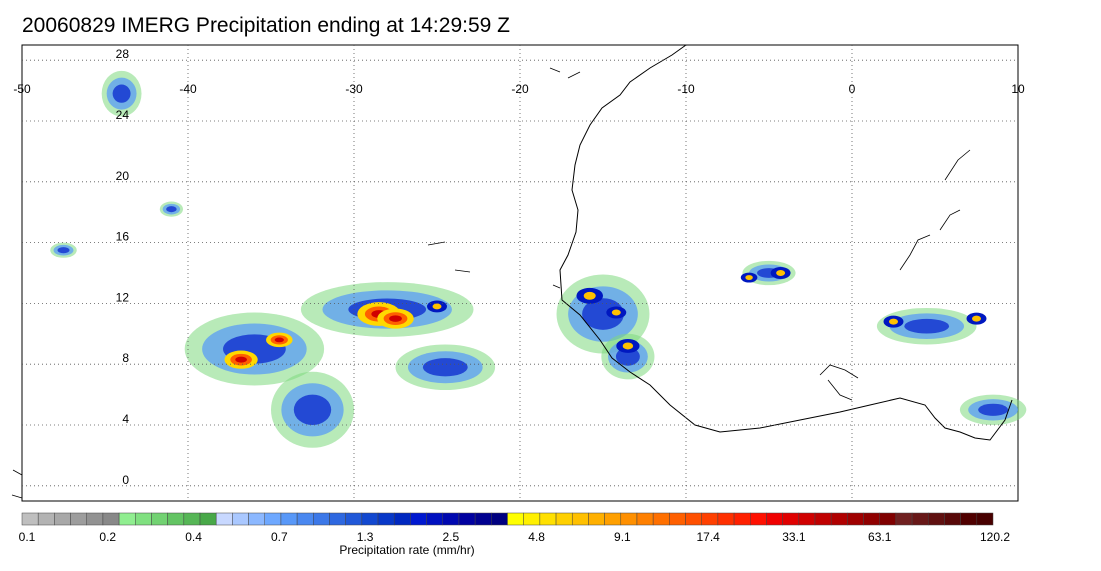  I want to click on colorbar-swatches, so click(507, 519).